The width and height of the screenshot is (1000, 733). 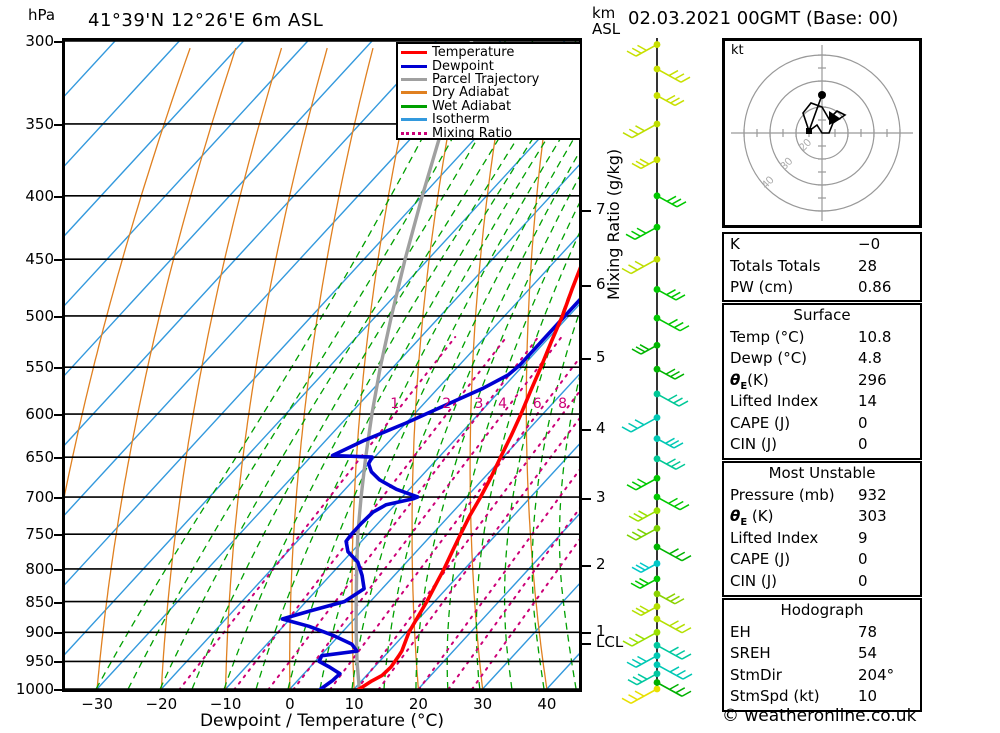 What do you see at coordinates (786, 163) in the screenshot?
I see `hodograph-ring-label: 30` at bounding box center [786, 163].